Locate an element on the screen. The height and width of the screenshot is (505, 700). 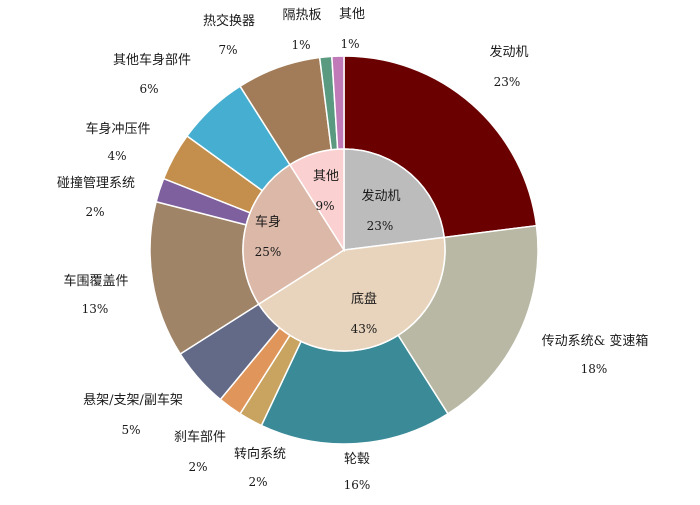
outer-pct-12: 1% is located at coordinates (349, 44).